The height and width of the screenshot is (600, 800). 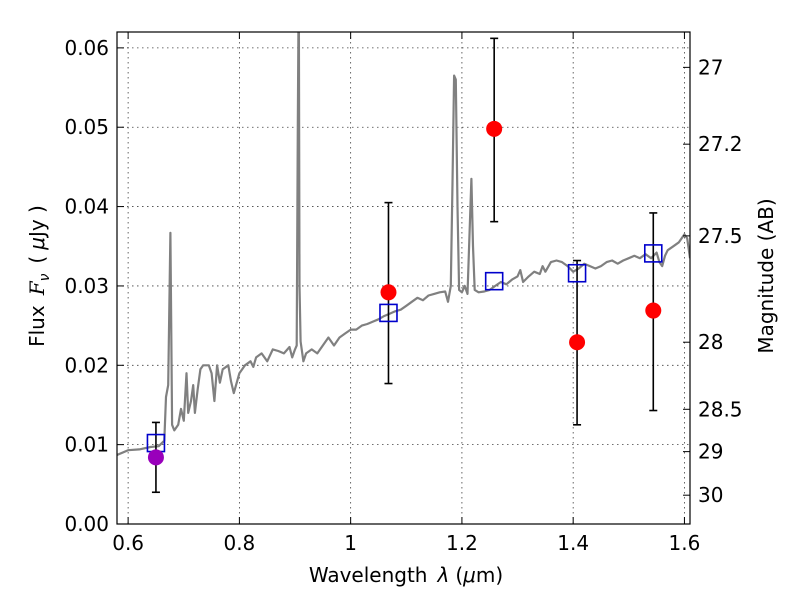 I want to click on y-tick-label: 0.01, so click(x=86, y=445).